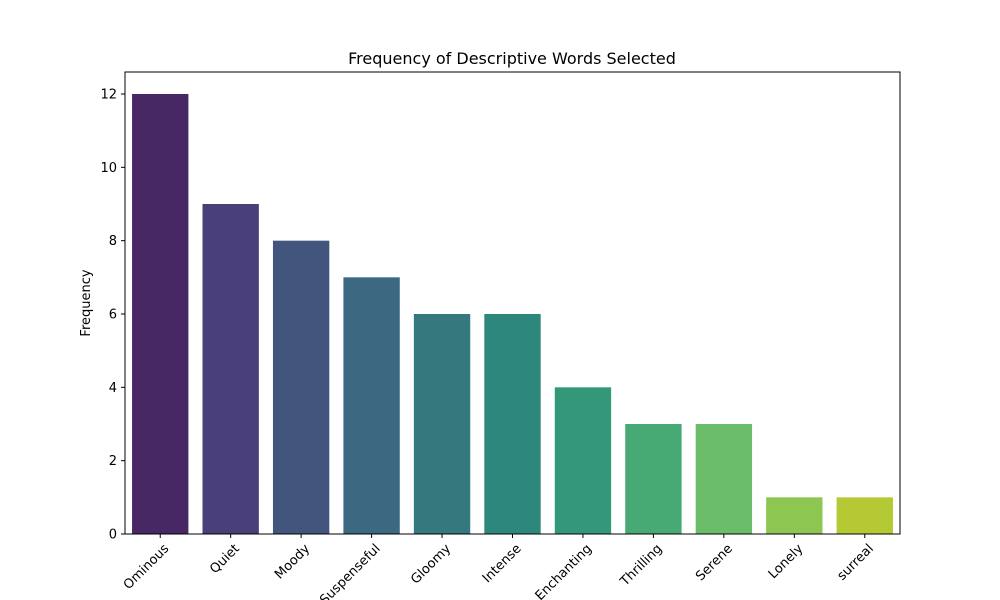 This screenshot has width=1000, height=600. What do you see at coordinates (224, 558) in the screenshot?
I see `x-tick-label: Quiet` at bounding box center [224, 558].